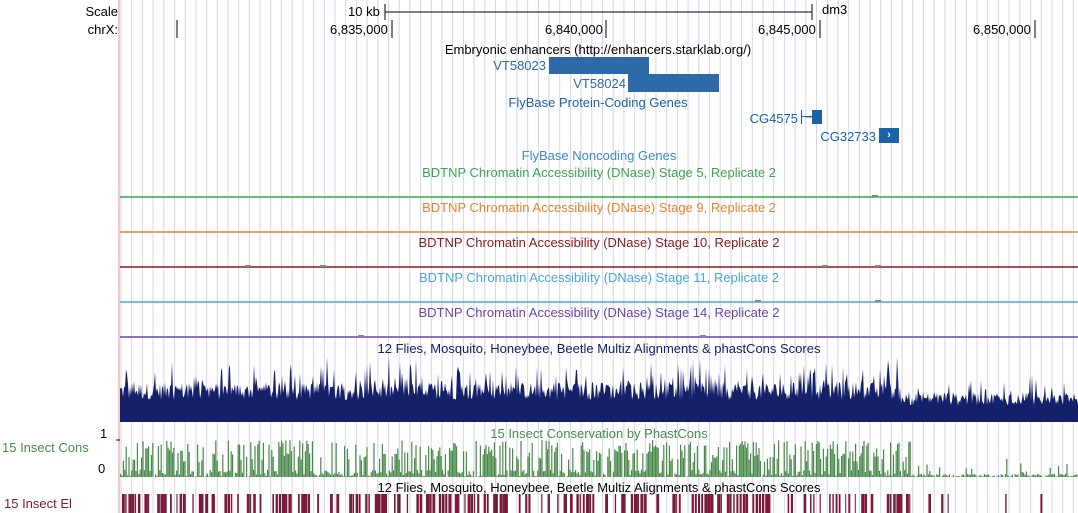  Describe the element at coordinates (599, 155) in the screenshot. I see `noncoding-track-title: FlyBase Noncoding Genes` at that location.